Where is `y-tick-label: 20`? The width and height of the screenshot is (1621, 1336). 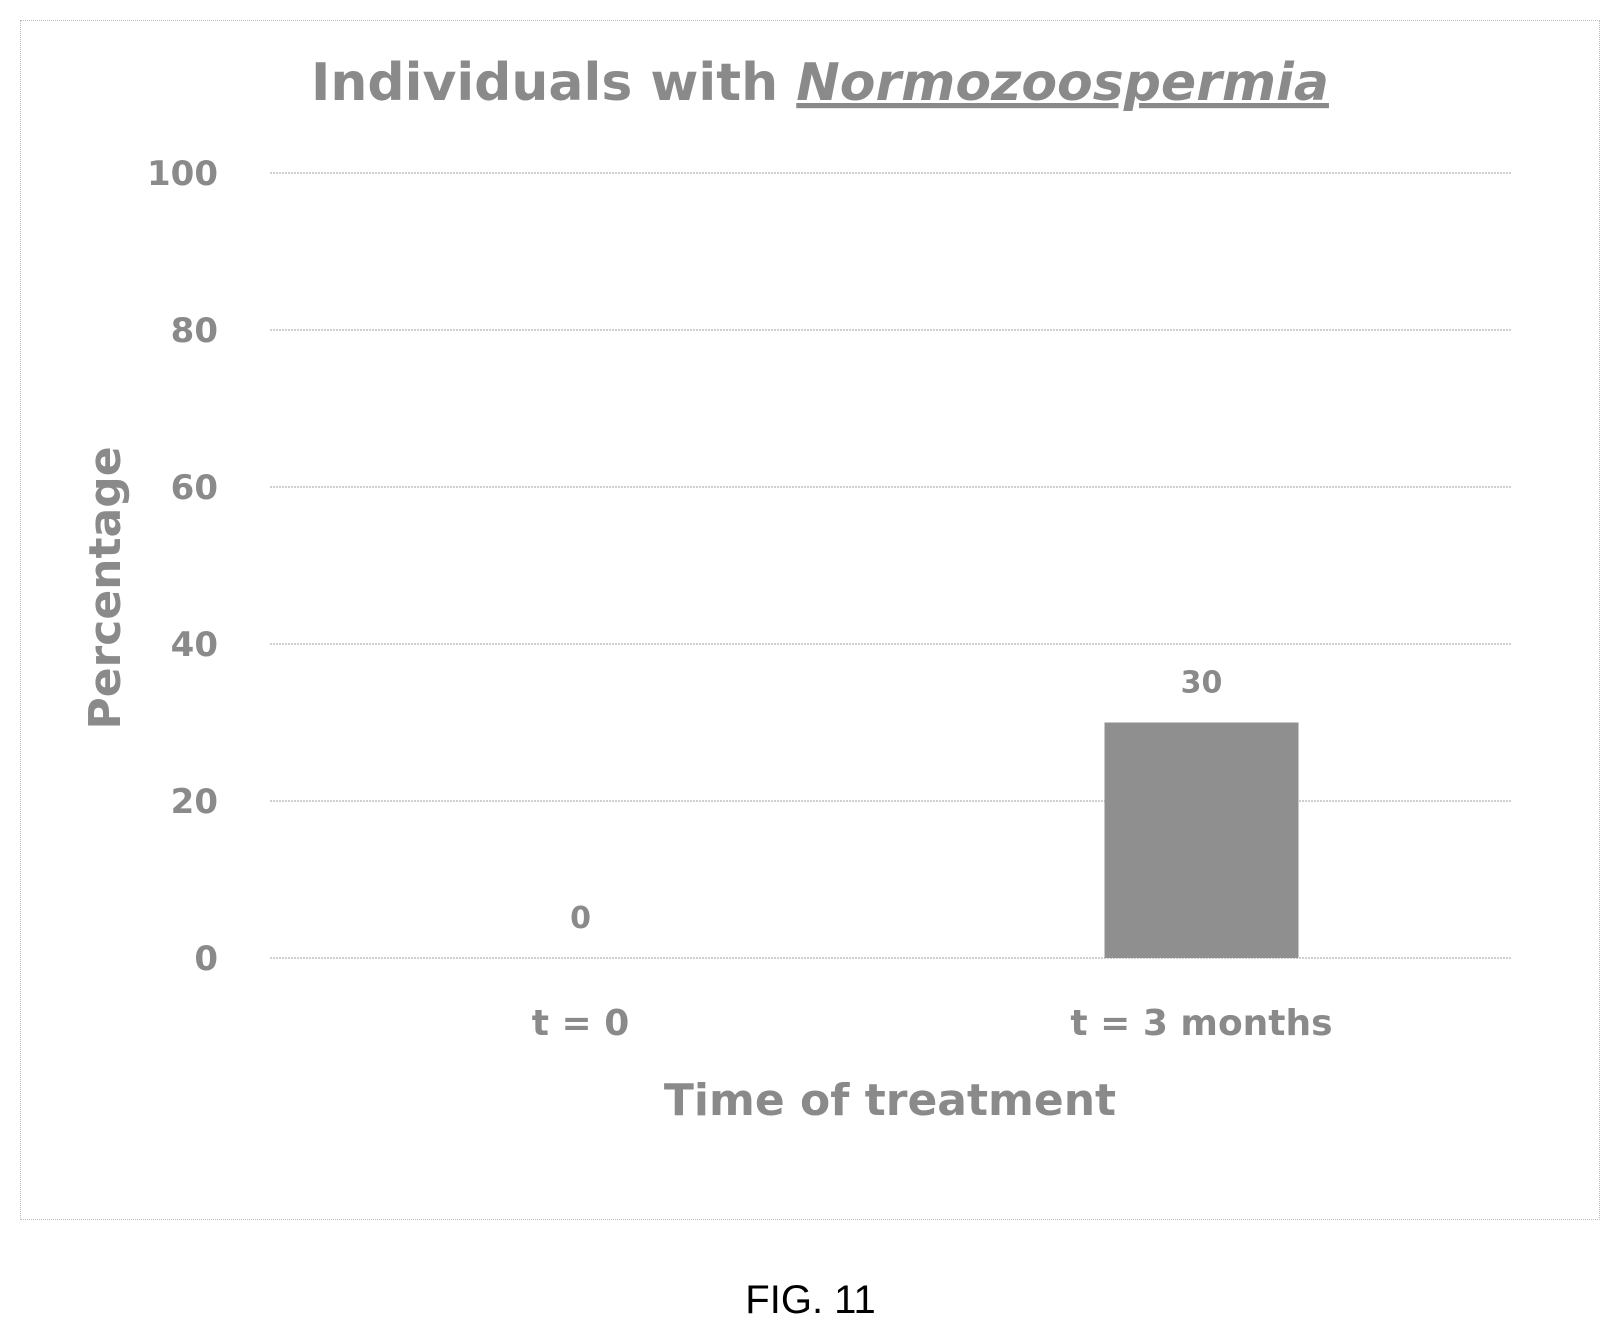 y-tick-label: 20 is located at coordinates (194, 802).